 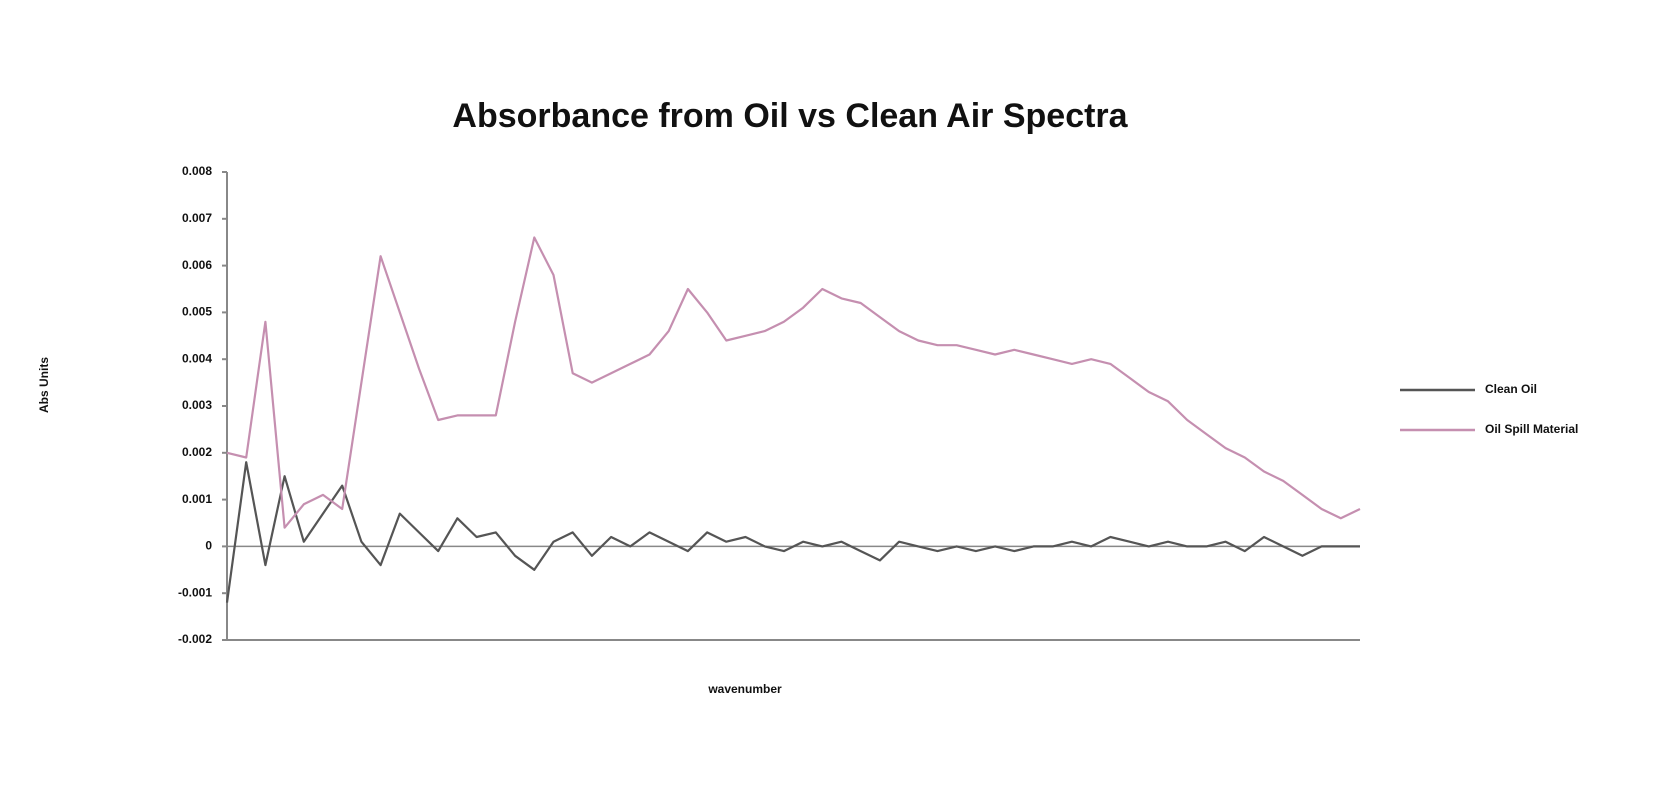 I want to click on chart-title: Absorbance from Oil vs Clean Air Spectra, so click(x=790, y=116).